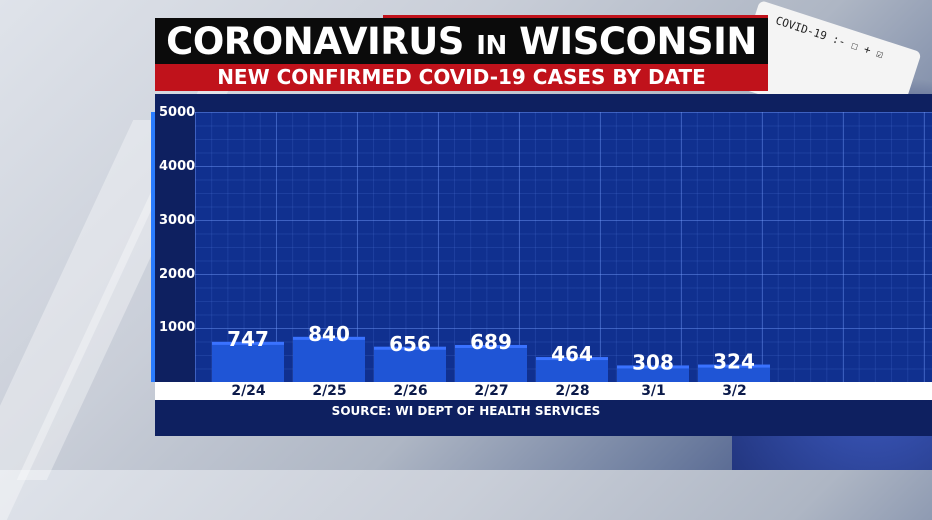  I want to click on y-tick-label: 5000, so click(177, 113).